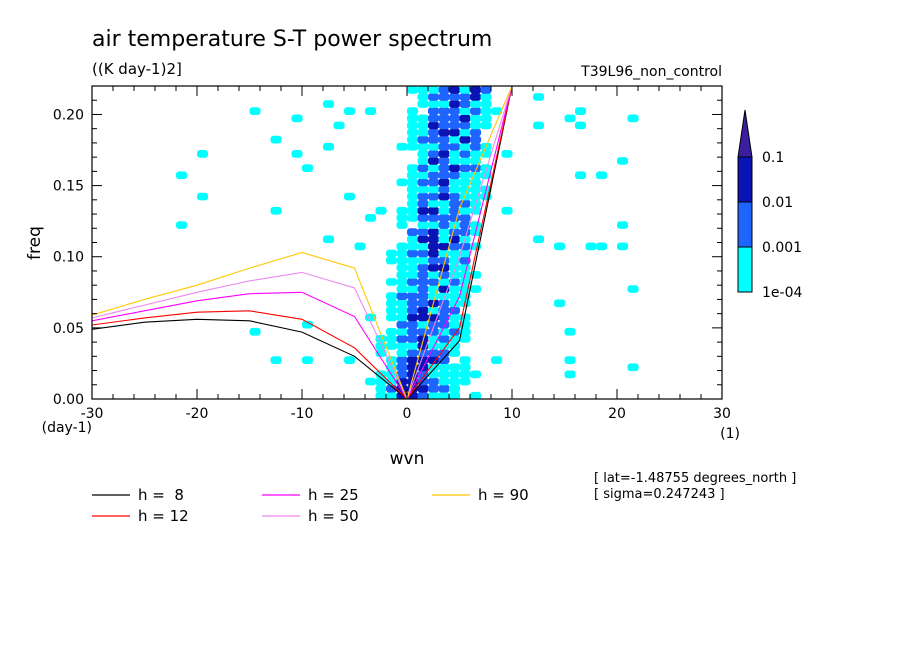 The height and width of the screenshot is (654, 904). What do you see at coordinates (769, 205) in the screenshot?
I see `colorbar: 1e-04 0.001 0.01 0.1` at bounding box center [769, 205].